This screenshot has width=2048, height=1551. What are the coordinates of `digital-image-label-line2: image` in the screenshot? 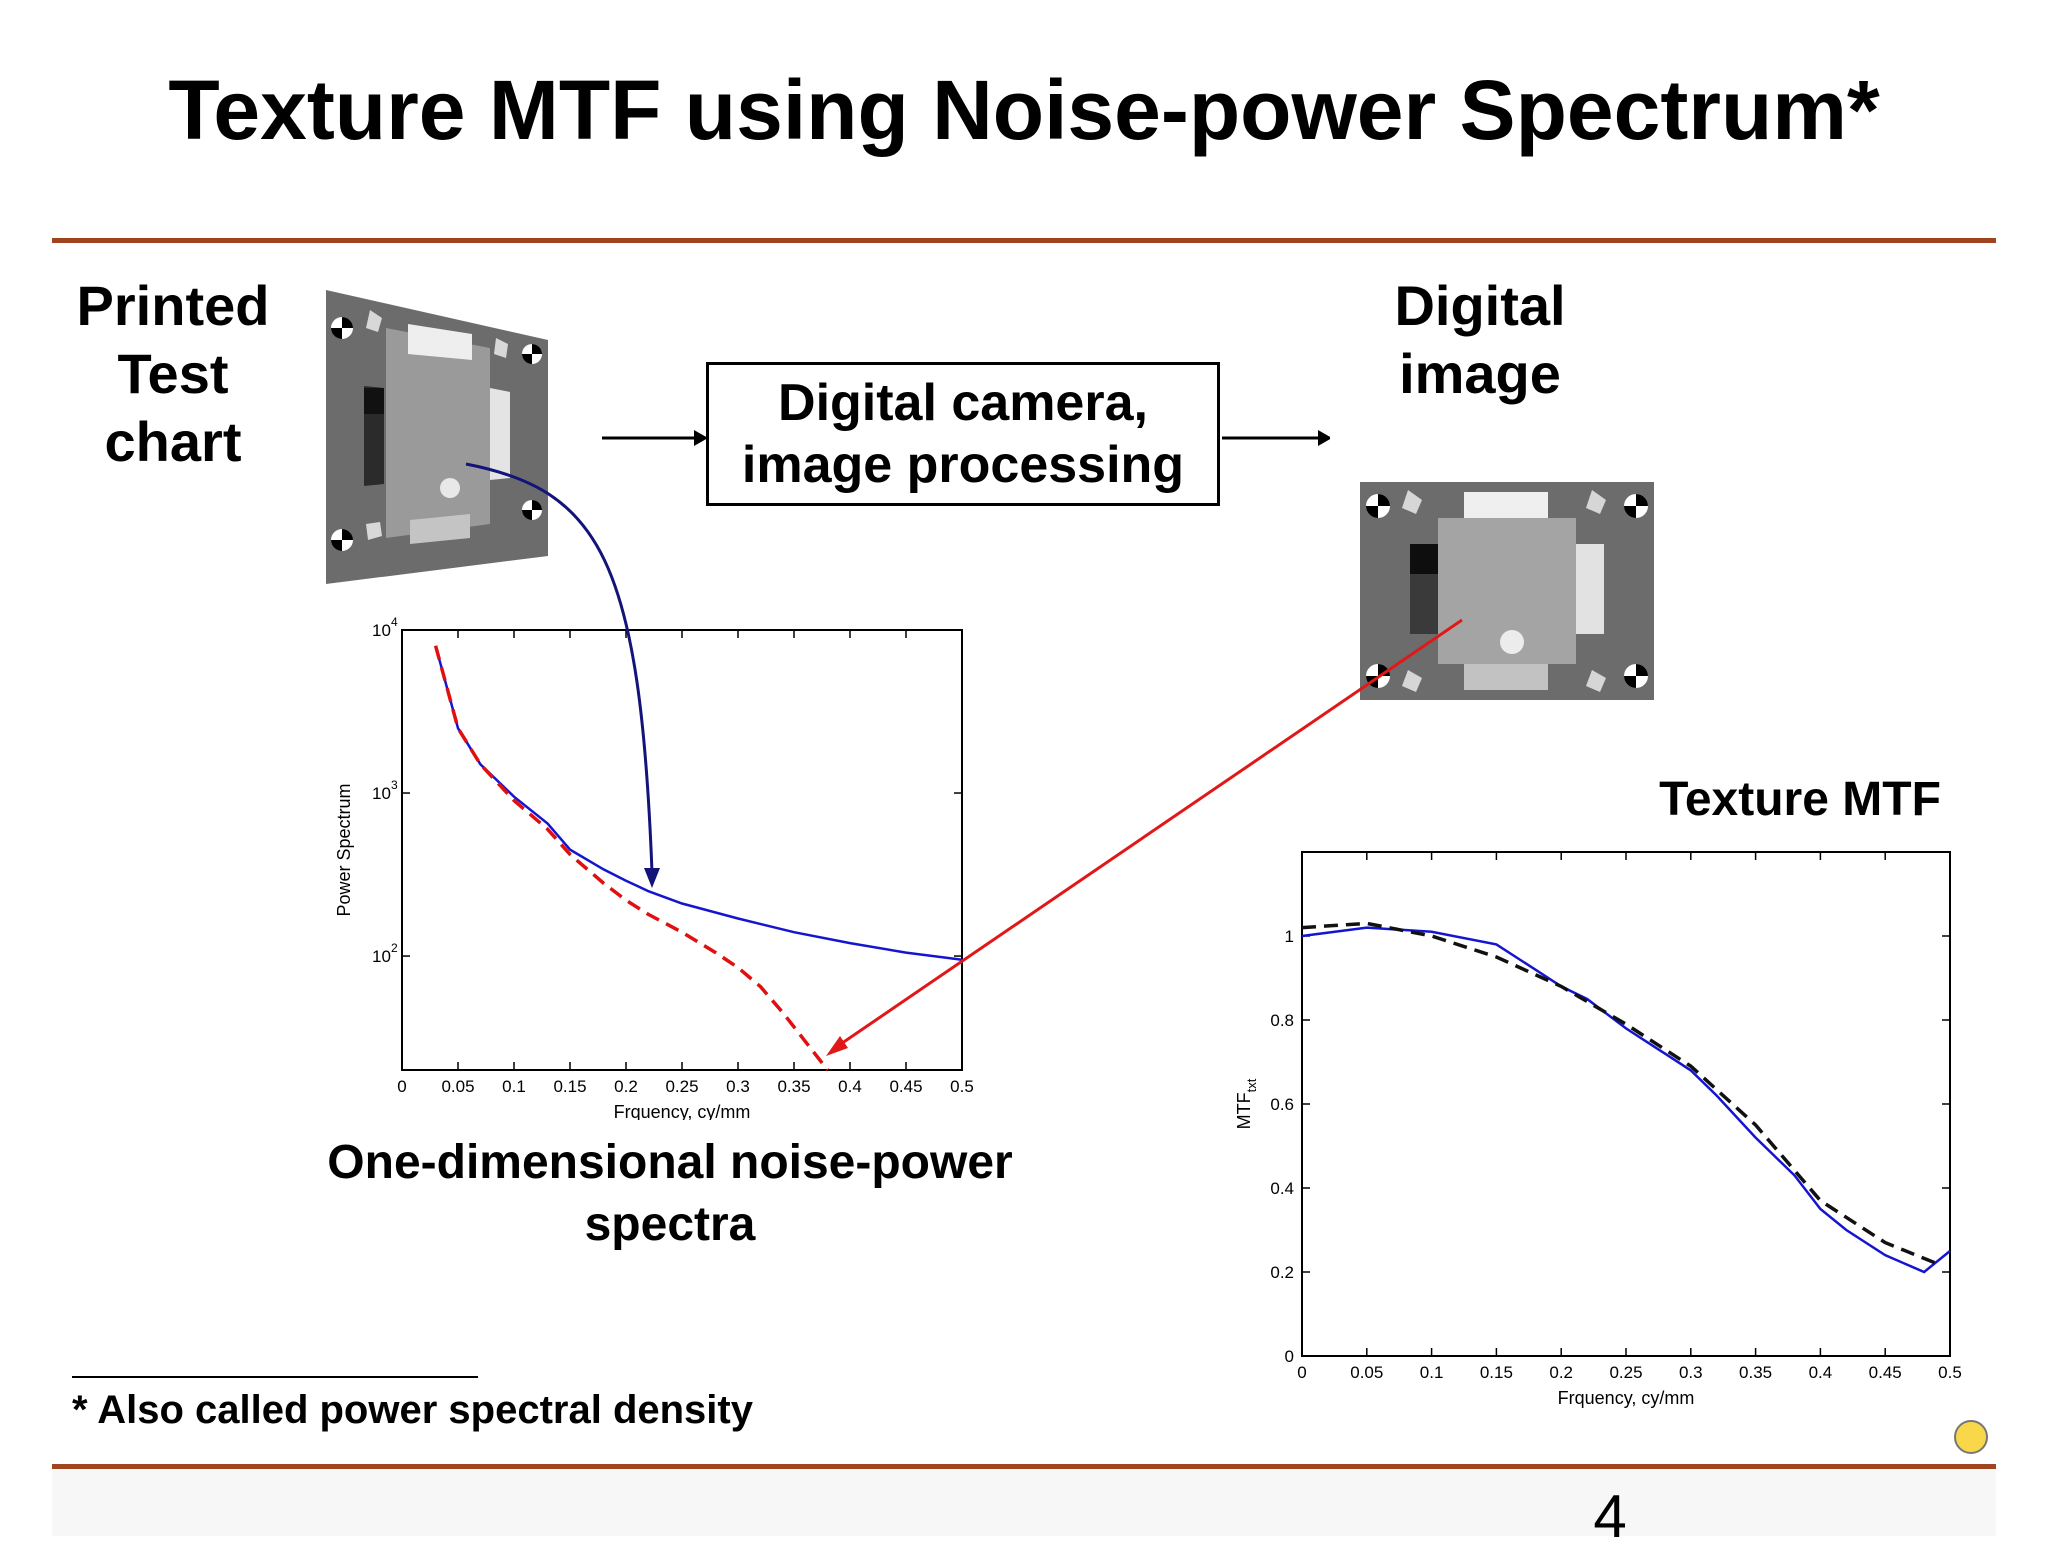 It's located at (1480, 373).